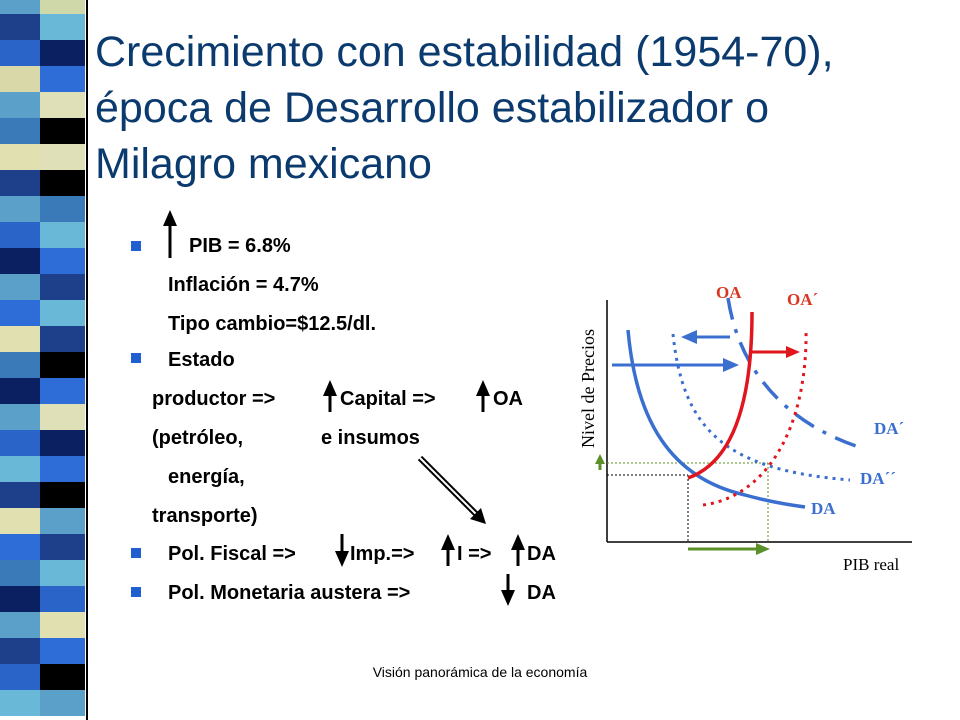 The height and width of the screenshot is (720, 960). I want to click on da-curve, so click(716, 419).